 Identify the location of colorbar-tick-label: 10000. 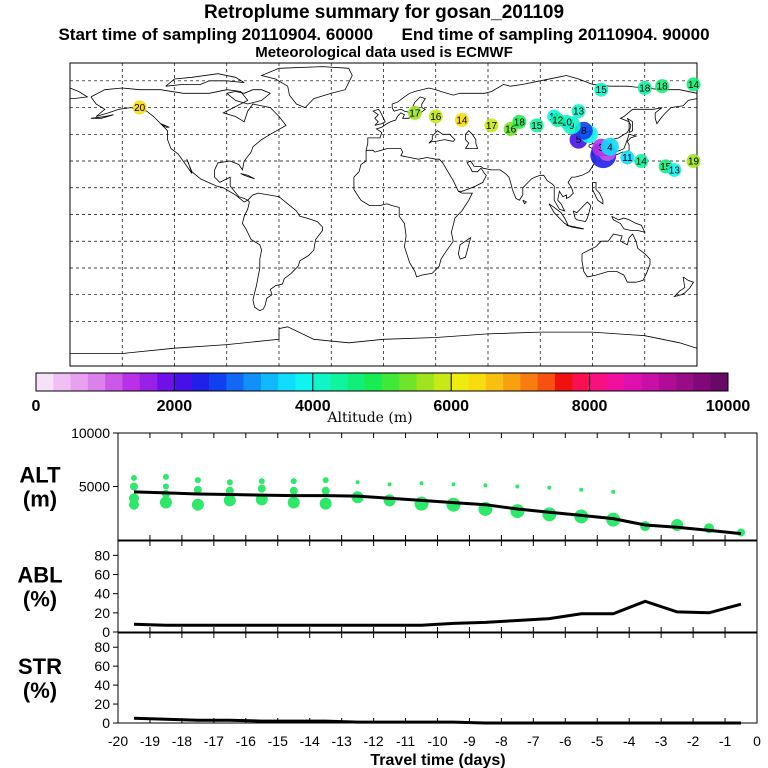
(728, 406).